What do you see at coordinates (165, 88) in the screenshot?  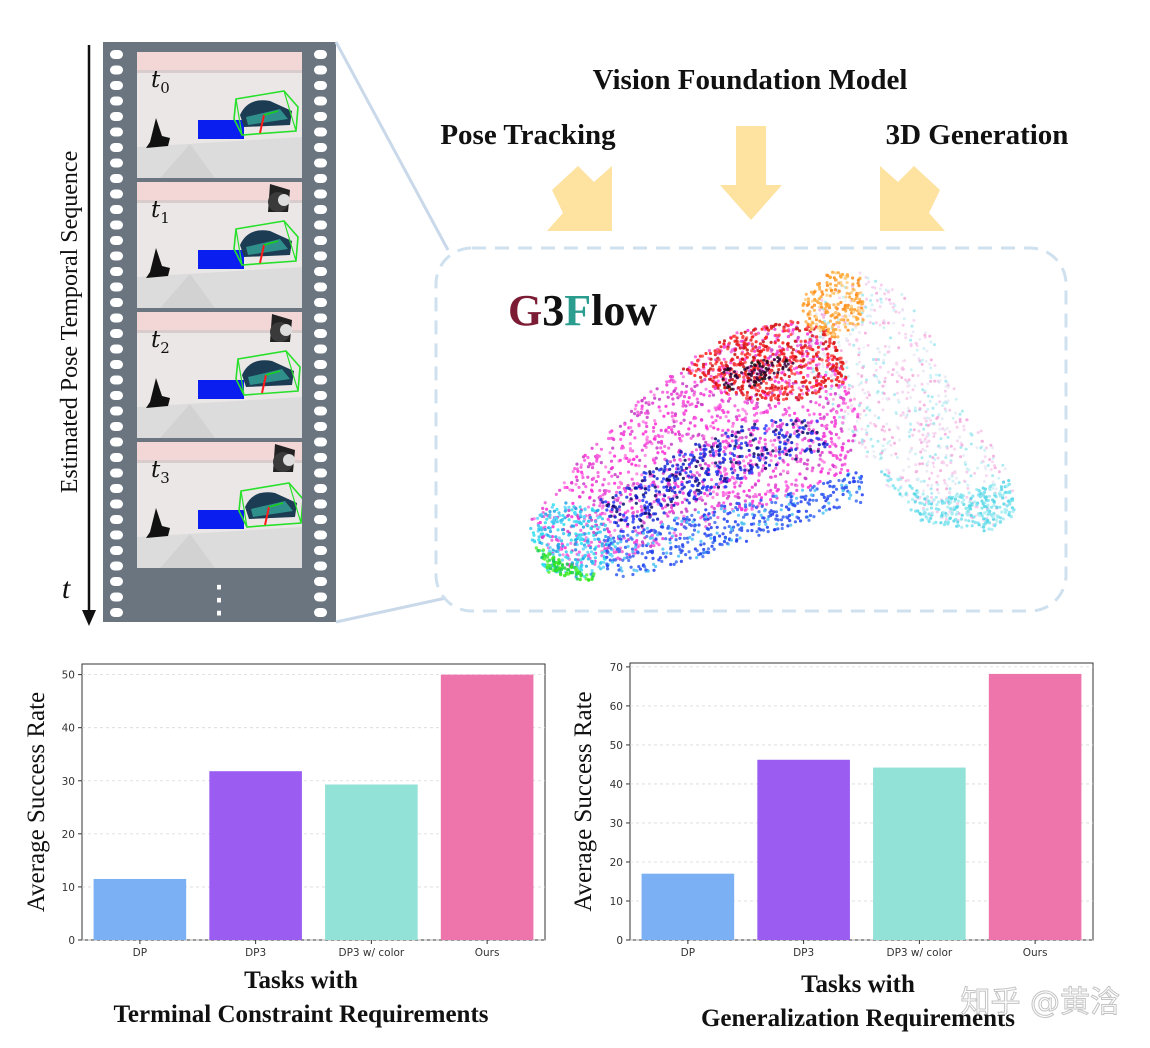 I see `frame-time-subscript: 0` at bounding box center [165, 88].